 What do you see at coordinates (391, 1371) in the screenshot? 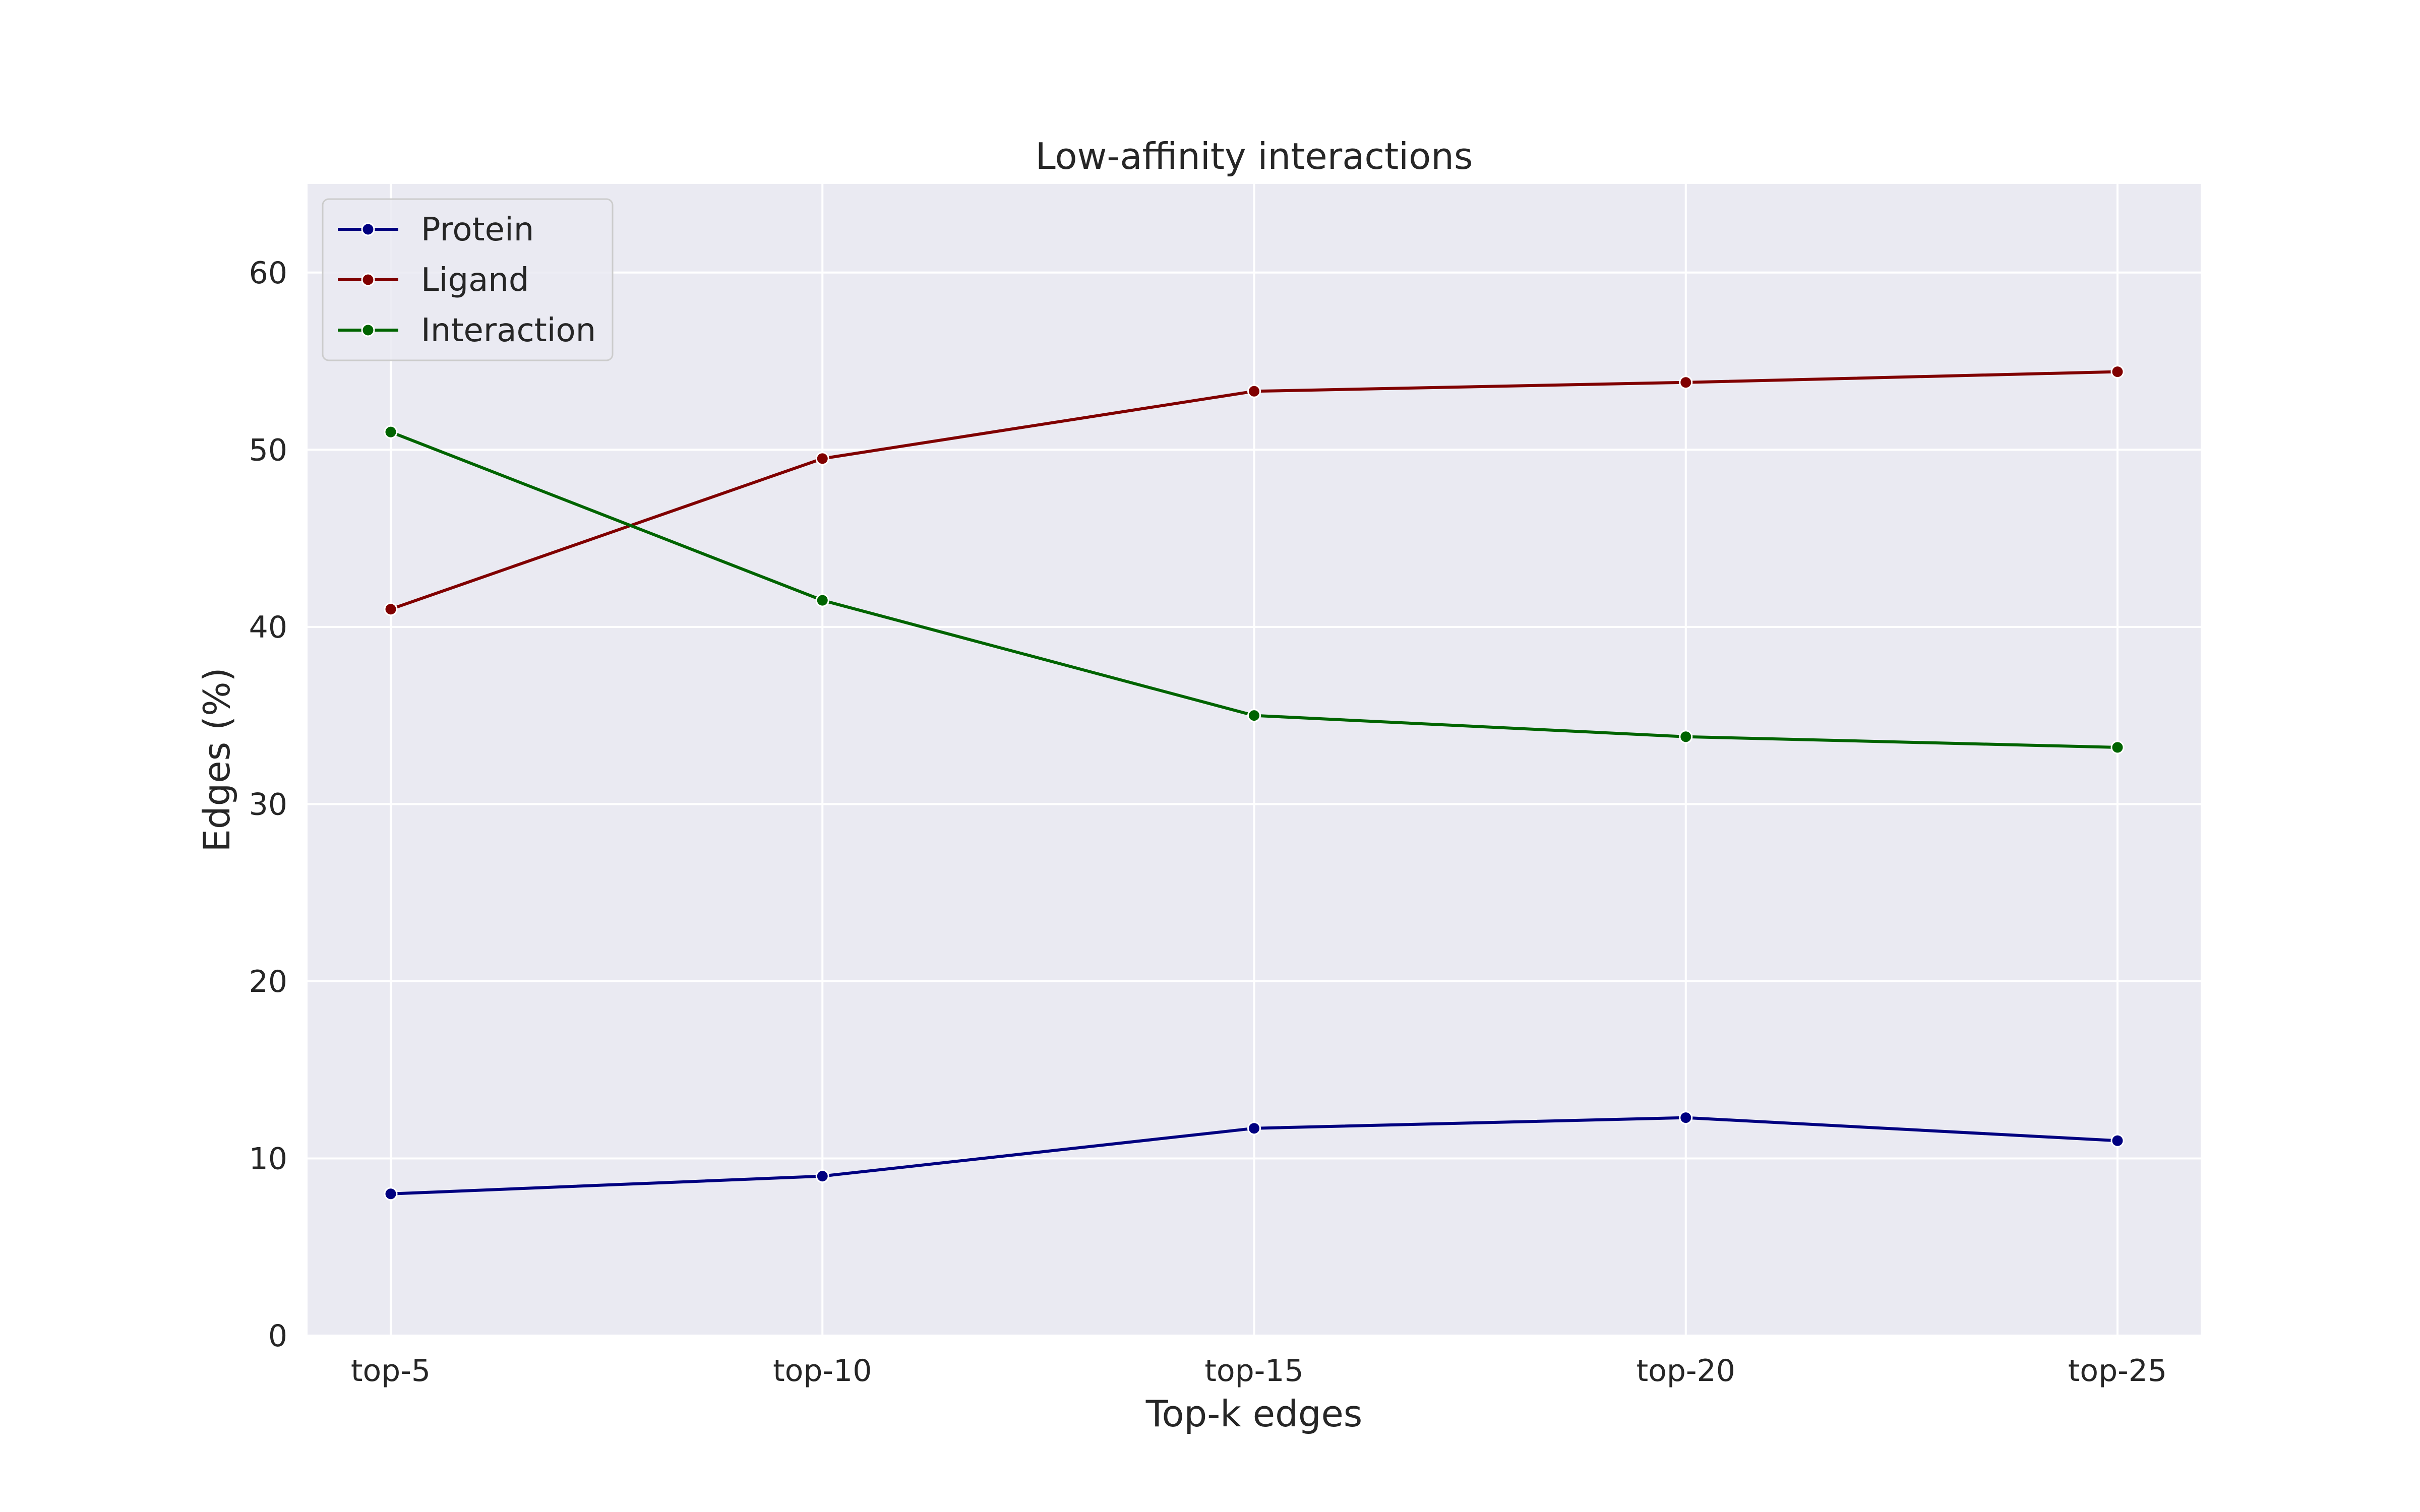
I see `x-tick-label: top-5` at bounding box center [391, 1371].